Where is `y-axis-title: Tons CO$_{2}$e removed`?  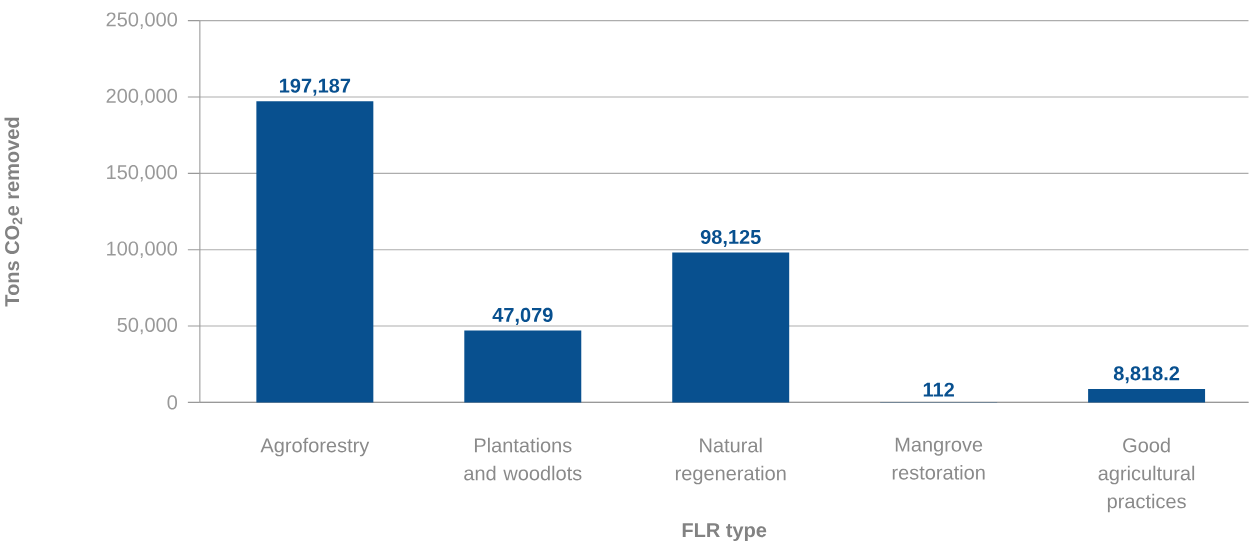 y-axis-title: Tons CO$_{2}$e removed is located at coordinates (13, 212).